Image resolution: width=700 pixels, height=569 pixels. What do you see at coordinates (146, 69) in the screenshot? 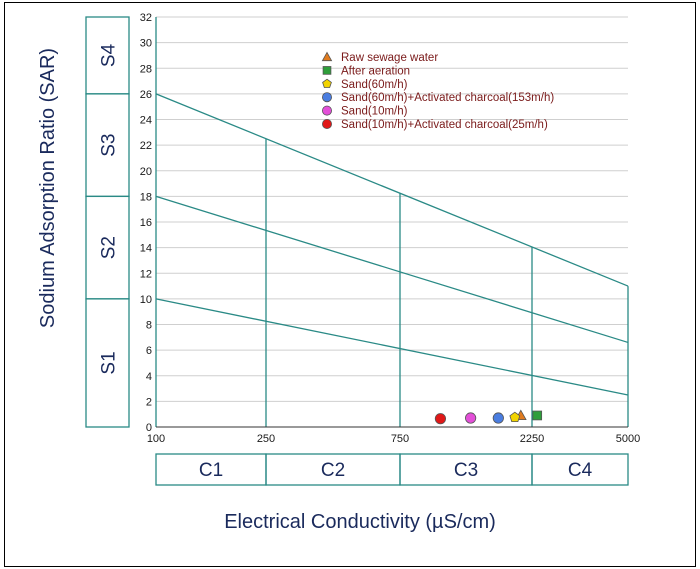
I see `y-tick-label: 28` at bounding box center [146, 69].